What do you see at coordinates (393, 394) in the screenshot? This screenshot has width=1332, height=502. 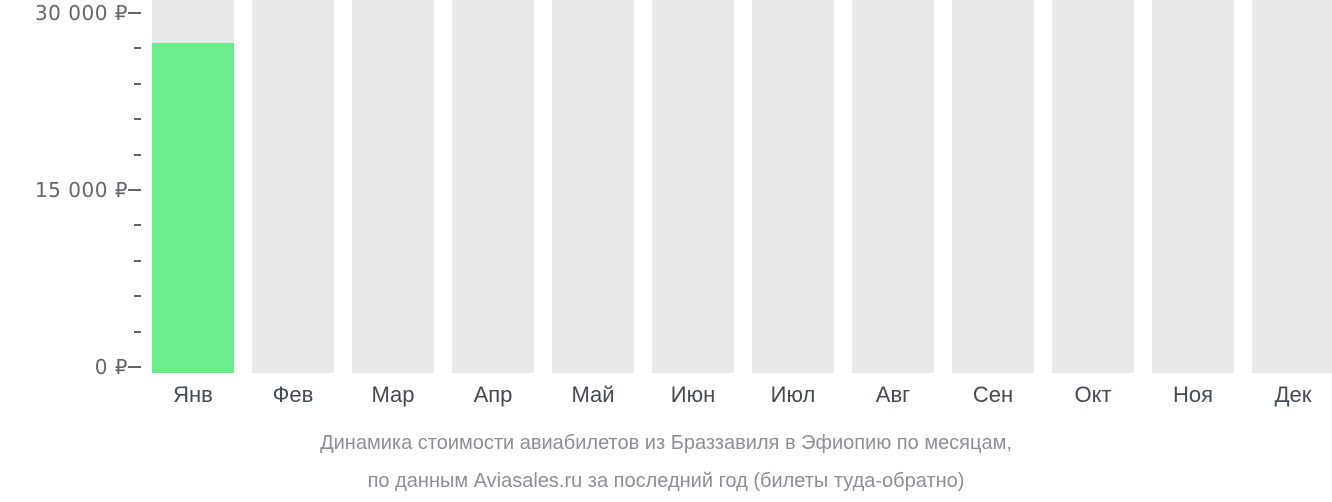 I see `month-label: Мар` at bounding box center [393, 394].